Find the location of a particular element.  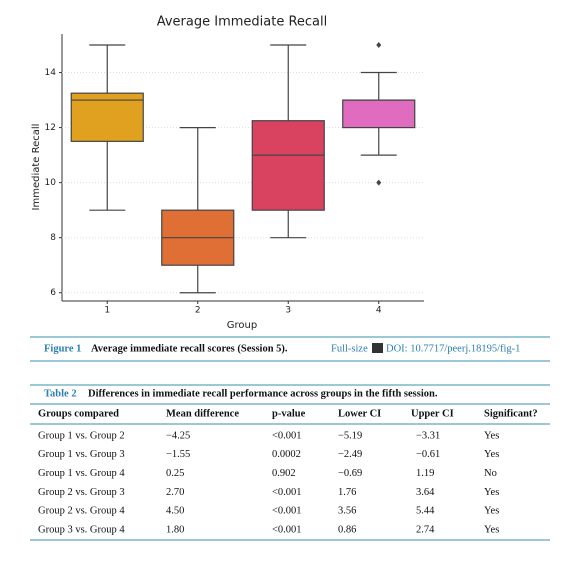

table-cell: 1.76 is located at coordinates (347, 492).